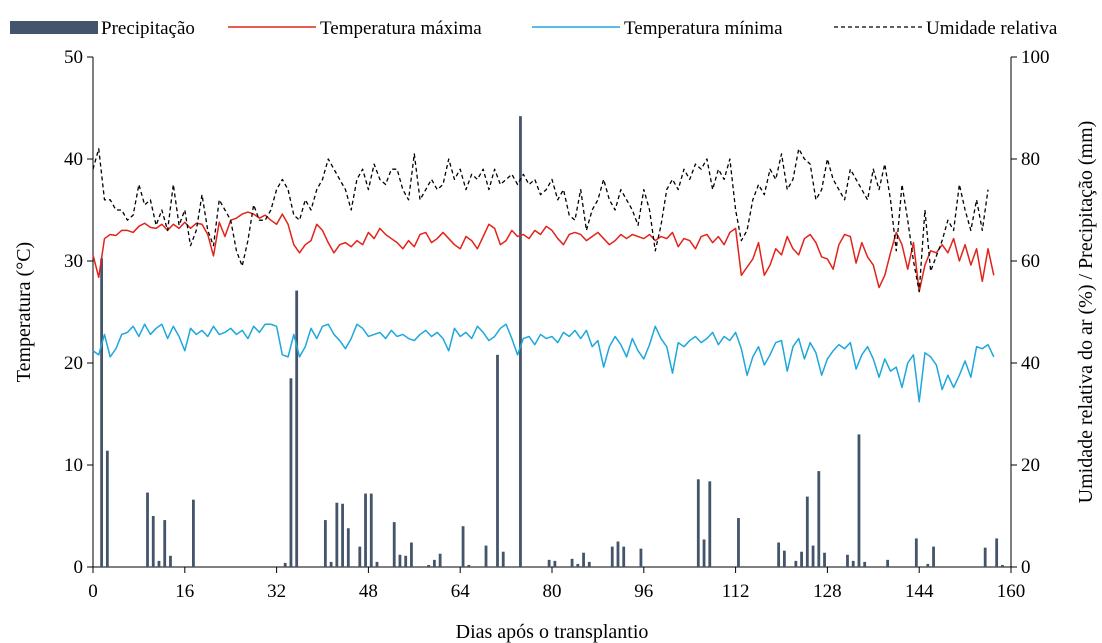 The height and width of the screenshot is (643, 1102). Describe the element at coordinates (1030, 159) in the screenshot. I see `y-right-tick-label: 80` at that location.